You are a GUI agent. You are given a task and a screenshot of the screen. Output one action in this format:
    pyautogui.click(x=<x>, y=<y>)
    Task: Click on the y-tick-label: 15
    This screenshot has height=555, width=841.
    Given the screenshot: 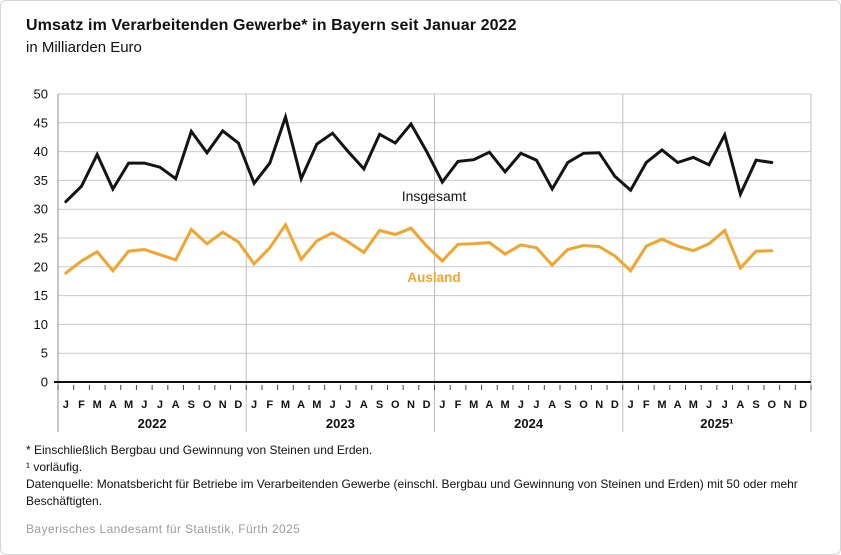 What is the action you would take?
    pyautogui.click(x=41, y=295)
    